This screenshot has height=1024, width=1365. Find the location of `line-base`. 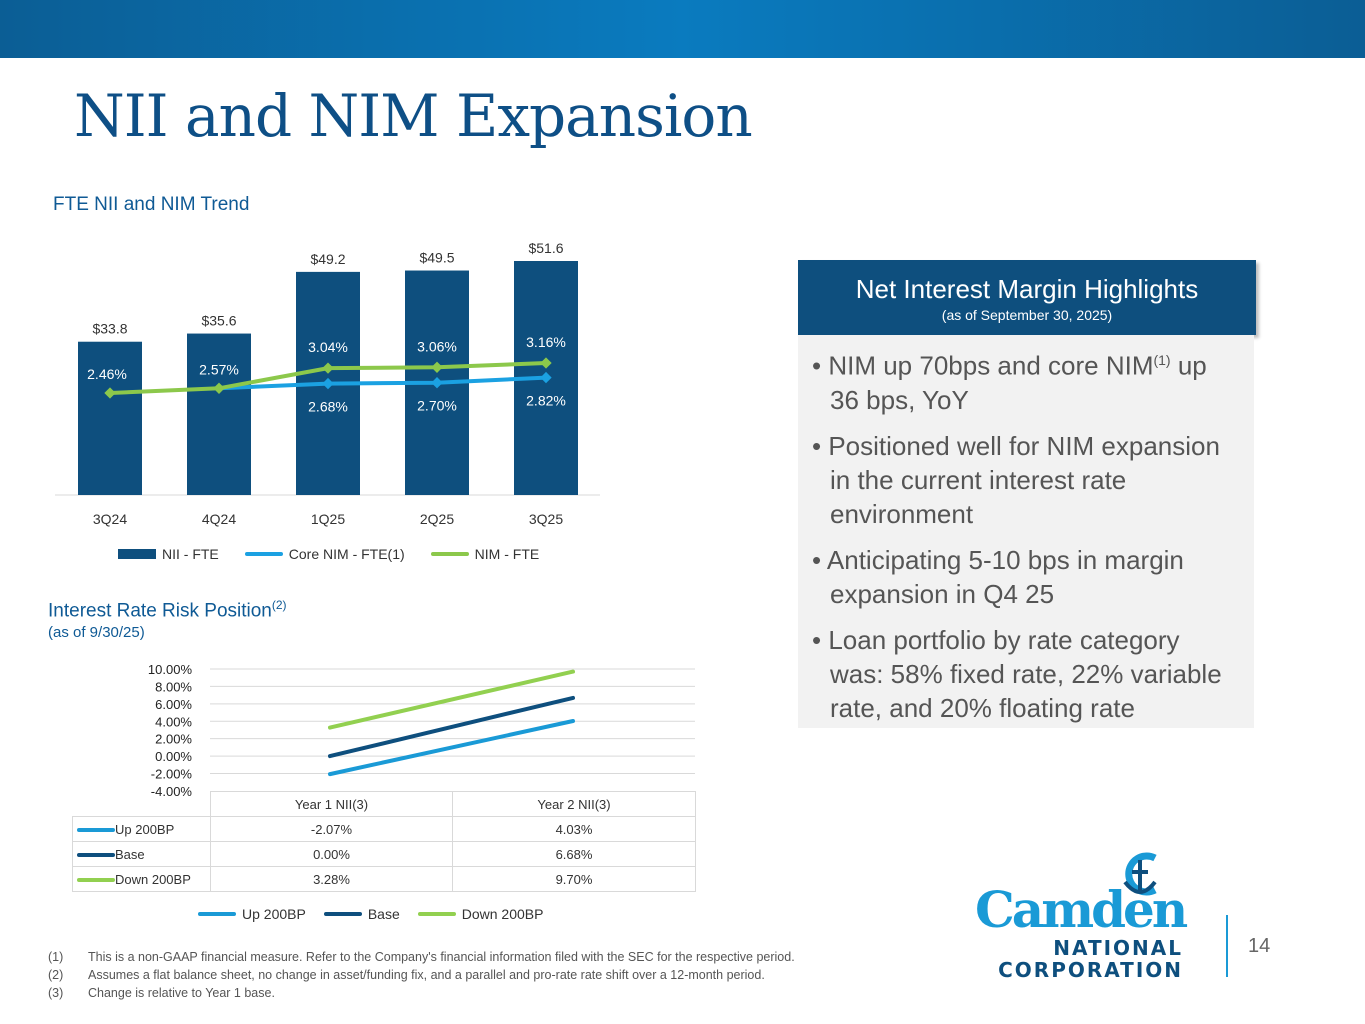

line-base is located at coordinates (451, 727).